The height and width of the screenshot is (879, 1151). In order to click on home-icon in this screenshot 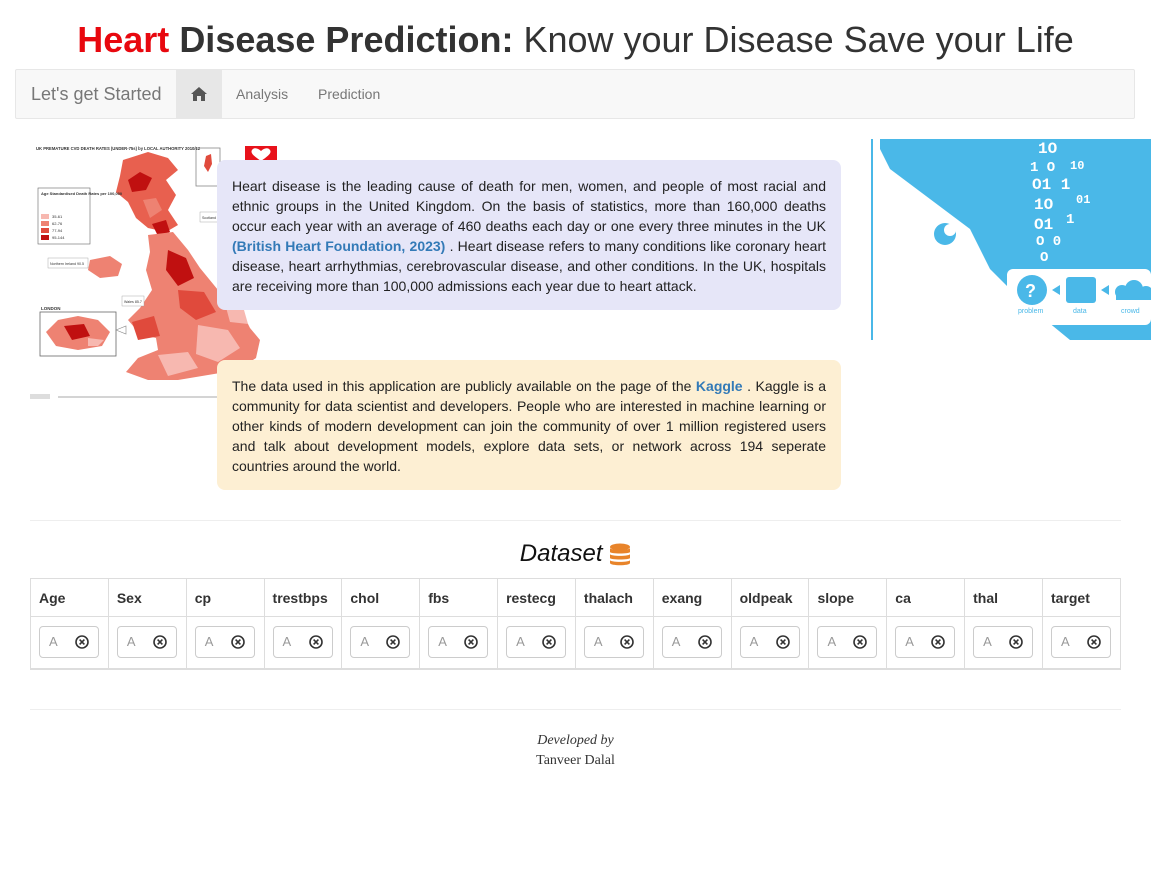, I will do `click(199, 94)`.